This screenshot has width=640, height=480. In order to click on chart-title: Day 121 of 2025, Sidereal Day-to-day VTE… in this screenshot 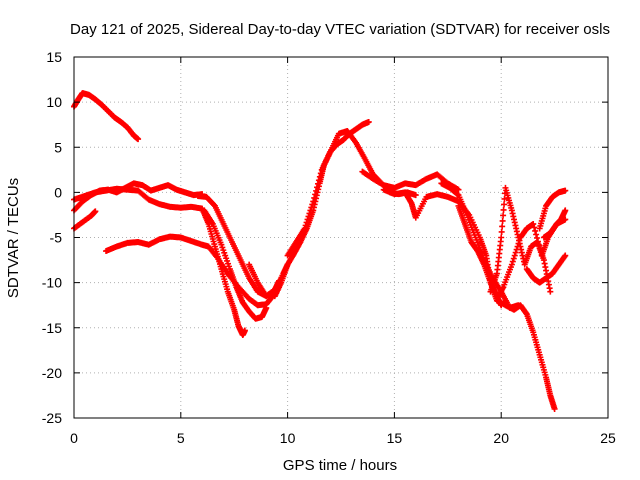, I will do `click(340, 29)`.